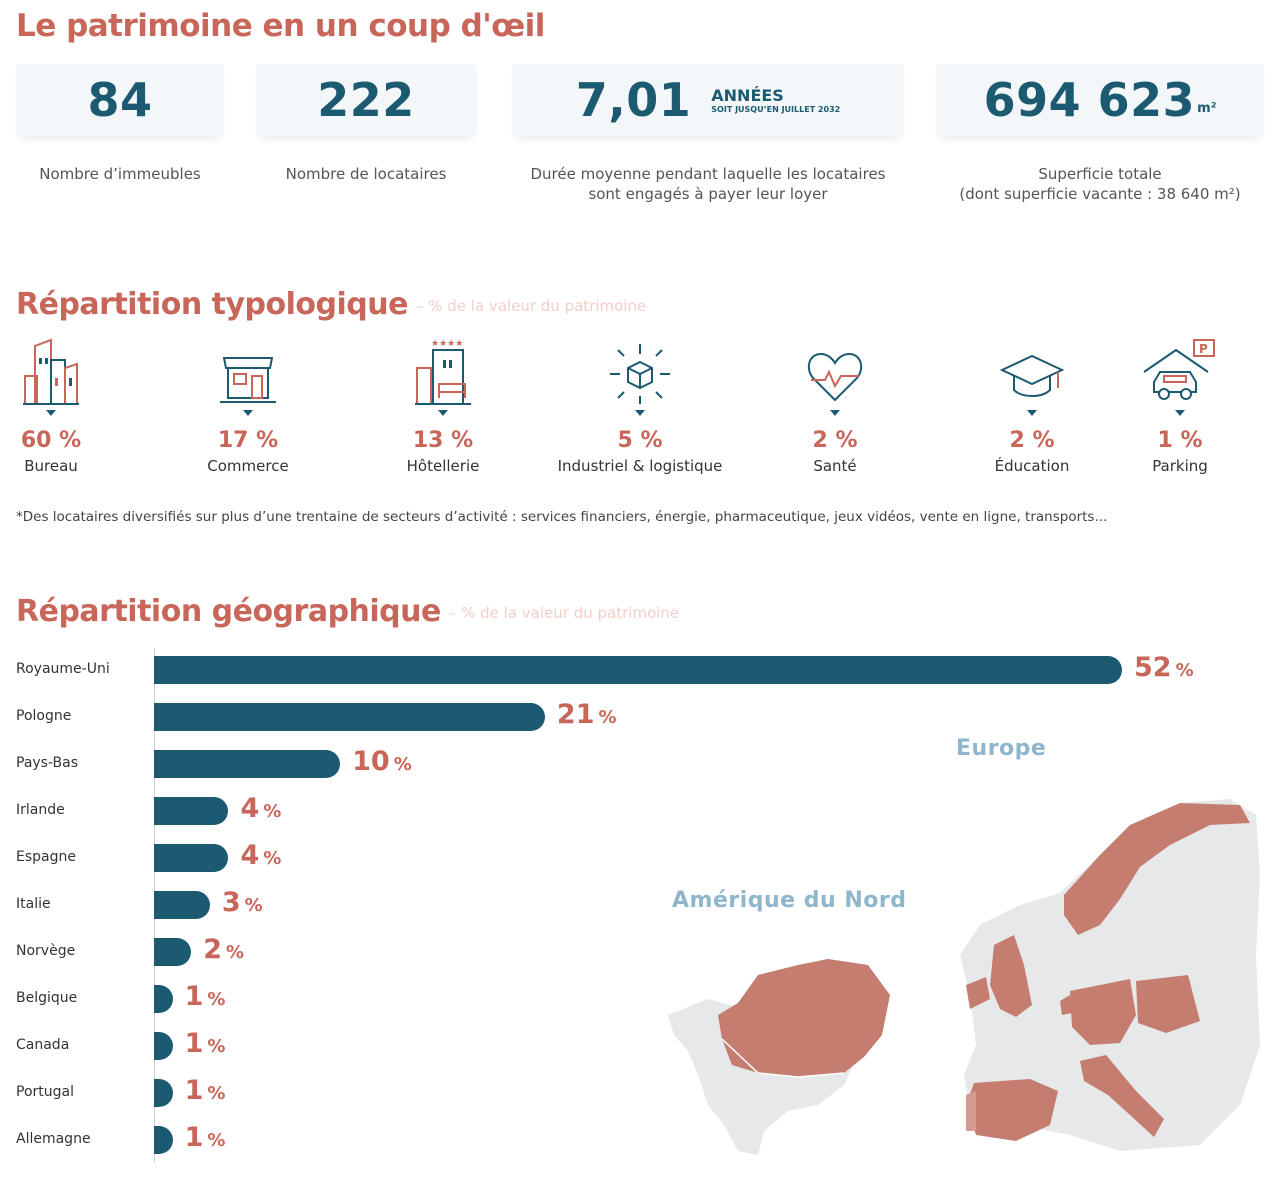  Describe the element at coordinates (443, 372) in the screenshot. I see `hotel-icon: ★★★★` at that location.